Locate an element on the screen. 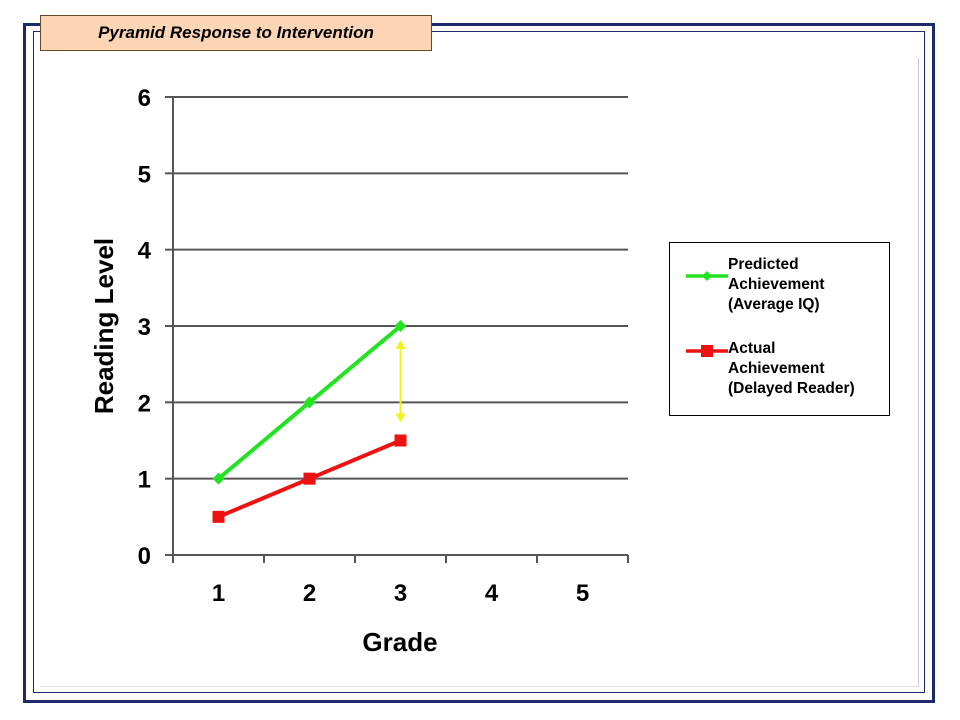 The image size is (960, 720). legend-swatch-predicted is located at coordinates (707, 276).